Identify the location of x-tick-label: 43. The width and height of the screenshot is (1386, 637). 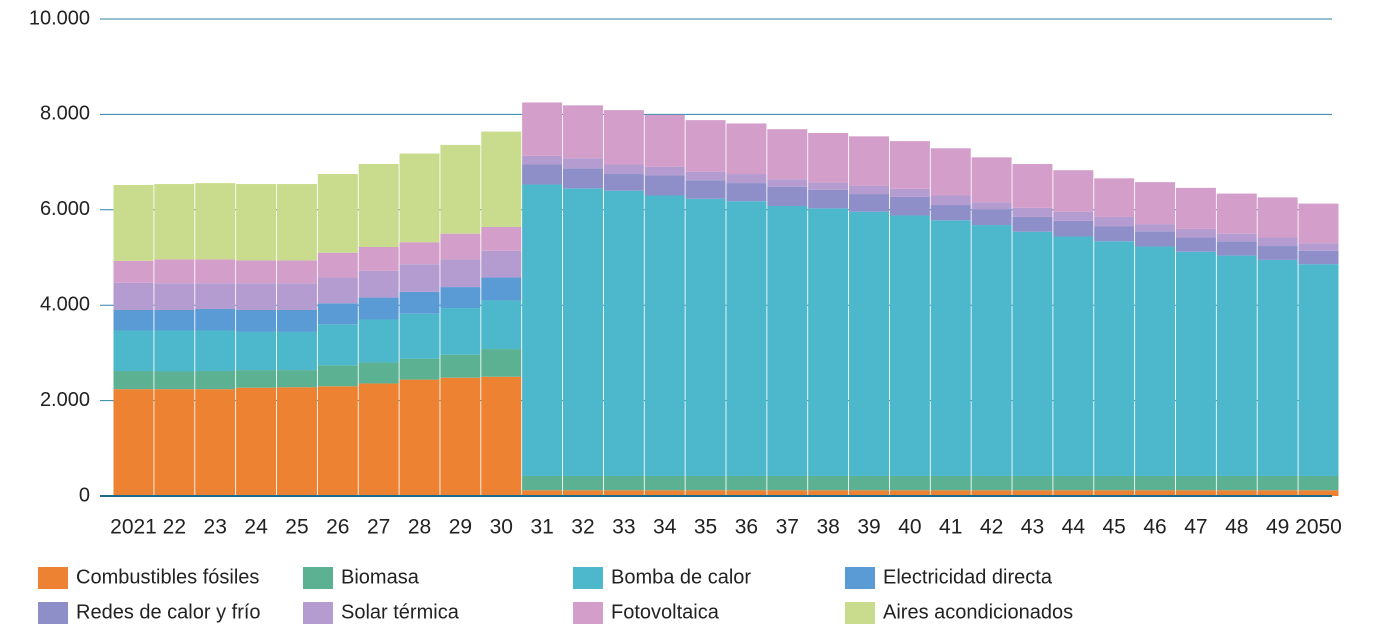
(1032, 527).